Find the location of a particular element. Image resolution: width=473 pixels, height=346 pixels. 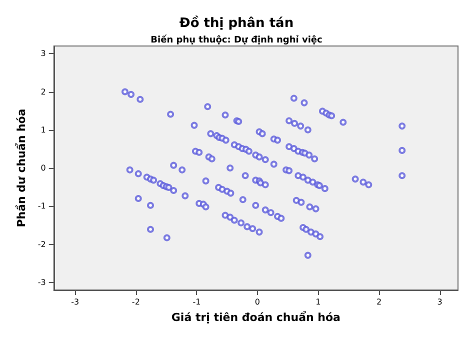

y-tick-label: 2 is located at coordinates (43, 91).